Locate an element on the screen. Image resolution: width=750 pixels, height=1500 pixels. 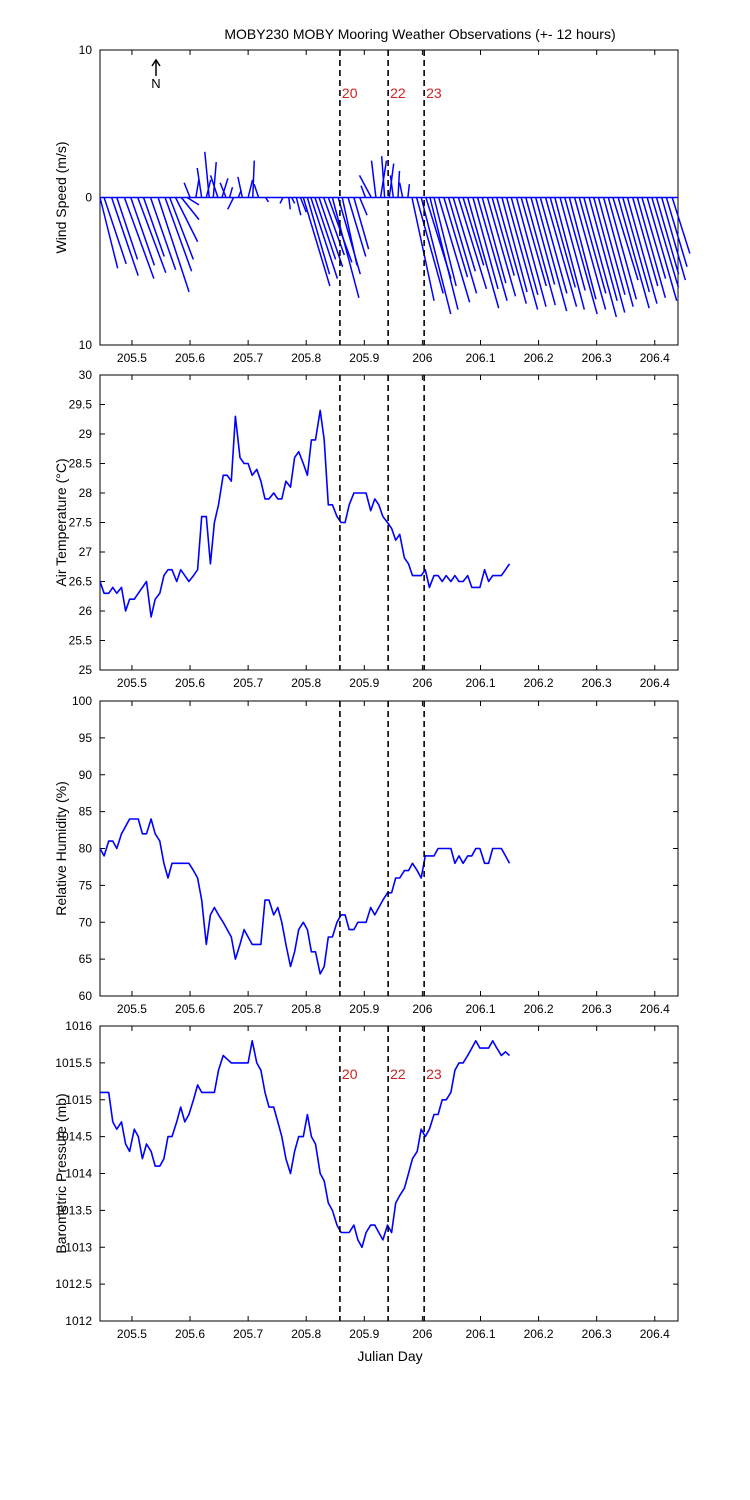
data-line is located at coordinates (305, 1144).